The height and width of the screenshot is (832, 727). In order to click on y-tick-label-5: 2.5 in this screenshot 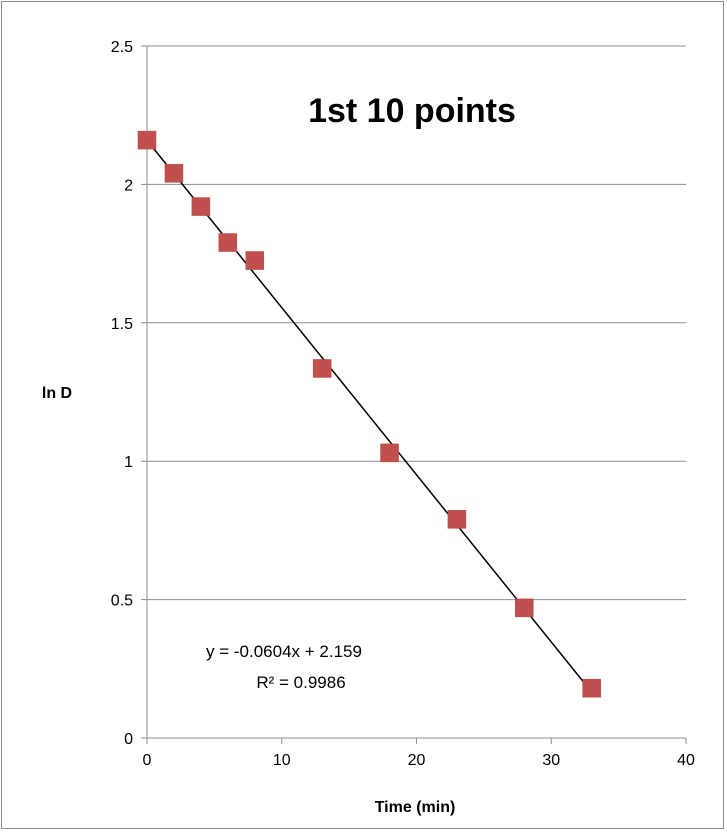, I will do `click(122, 47)`.